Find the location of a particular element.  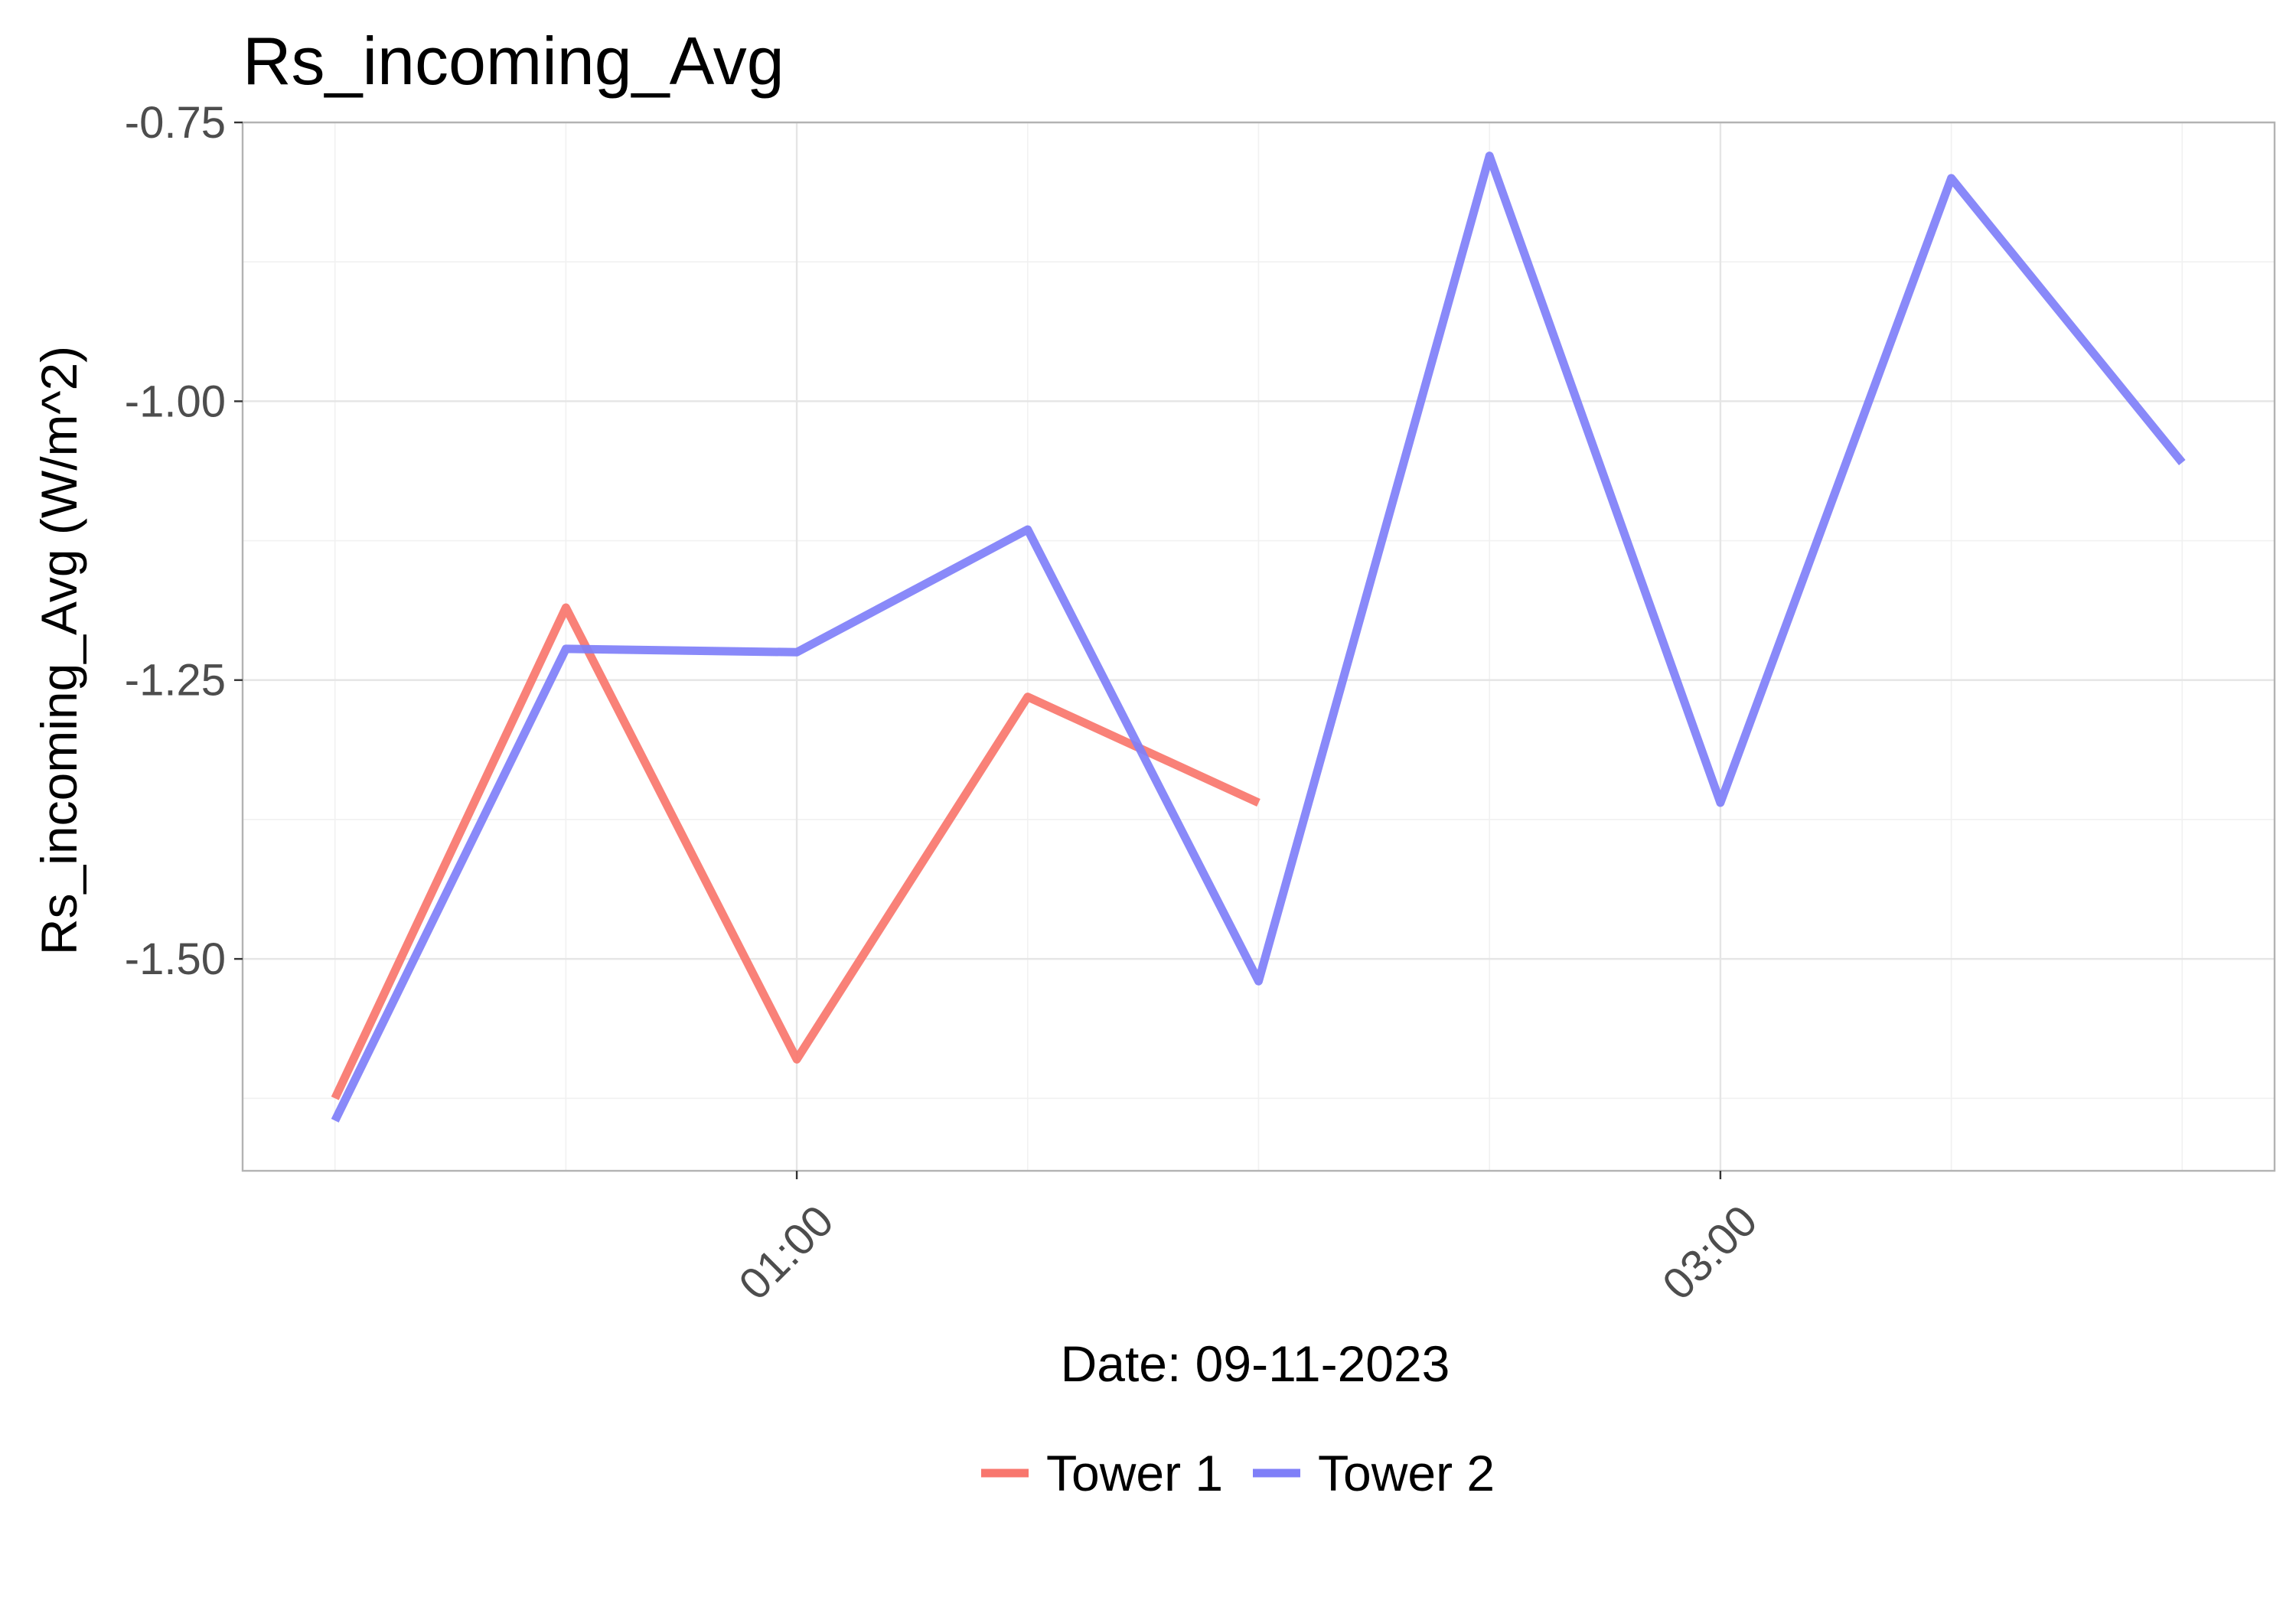

x-axis-title: Date: 09-11-2023 is located at coordinates (1255, 1363).